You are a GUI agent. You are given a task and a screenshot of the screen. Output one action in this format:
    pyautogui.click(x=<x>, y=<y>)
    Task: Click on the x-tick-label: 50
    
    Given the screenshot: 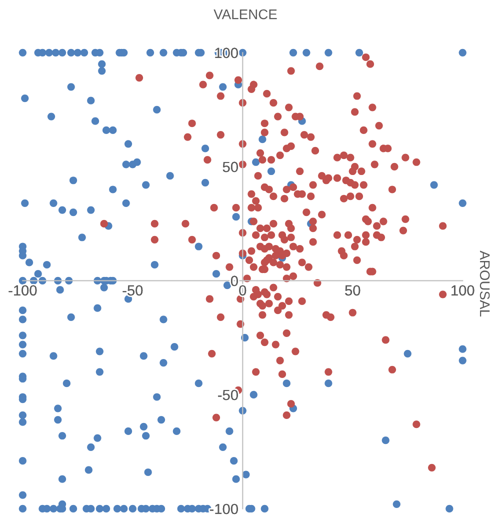 What is the action you would take?
    pyautogui.click(x=352, y=290)
    